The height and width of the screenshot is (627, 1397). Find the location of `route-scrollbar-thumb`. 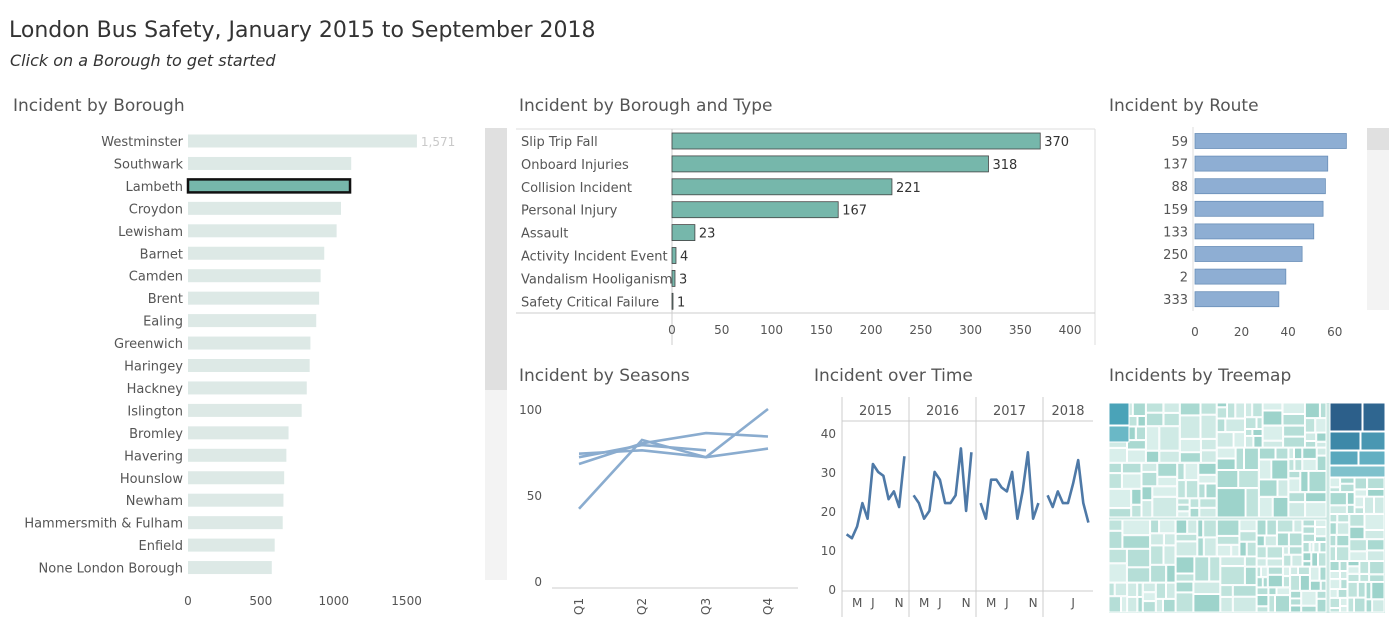

route-scrollbar-thumb is located at coordinates (1378, 139).